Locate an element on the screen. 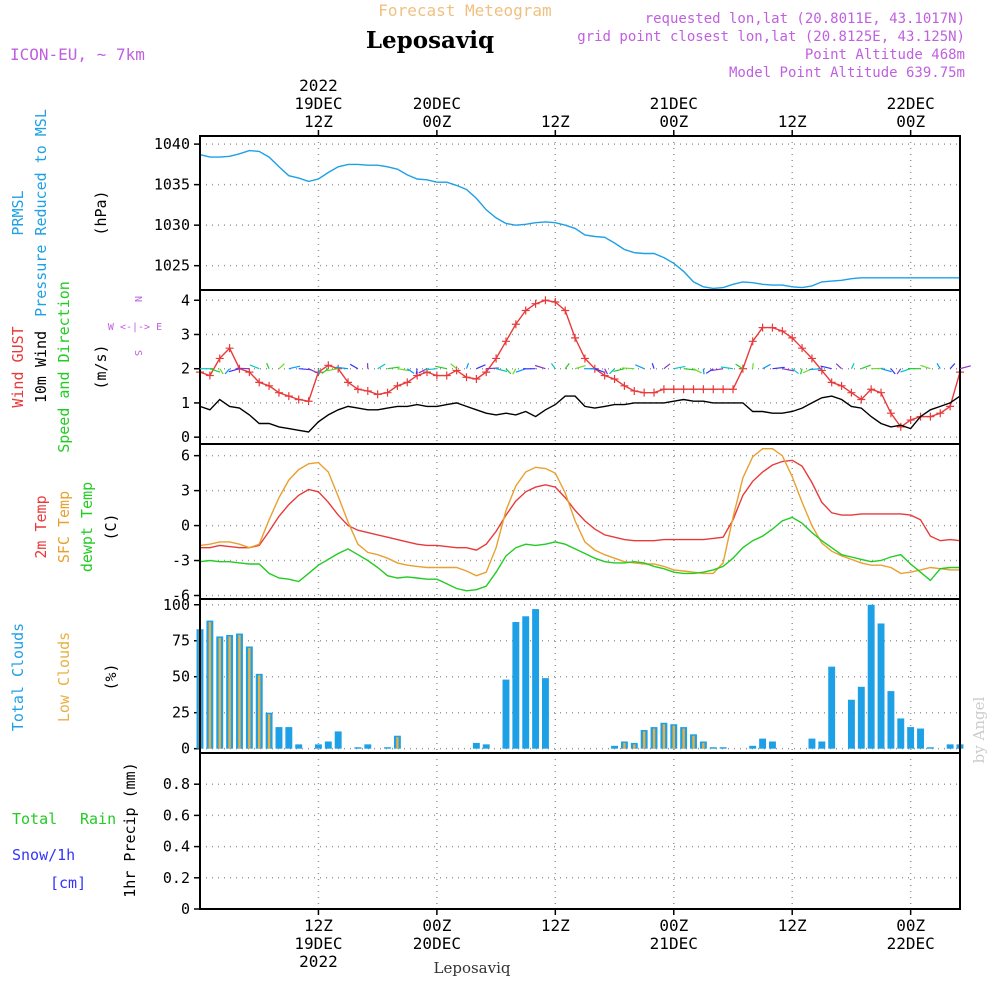 The image size is (1000, 1000). x-tick-label-top: 2022 is located at coordinates (318, 85).